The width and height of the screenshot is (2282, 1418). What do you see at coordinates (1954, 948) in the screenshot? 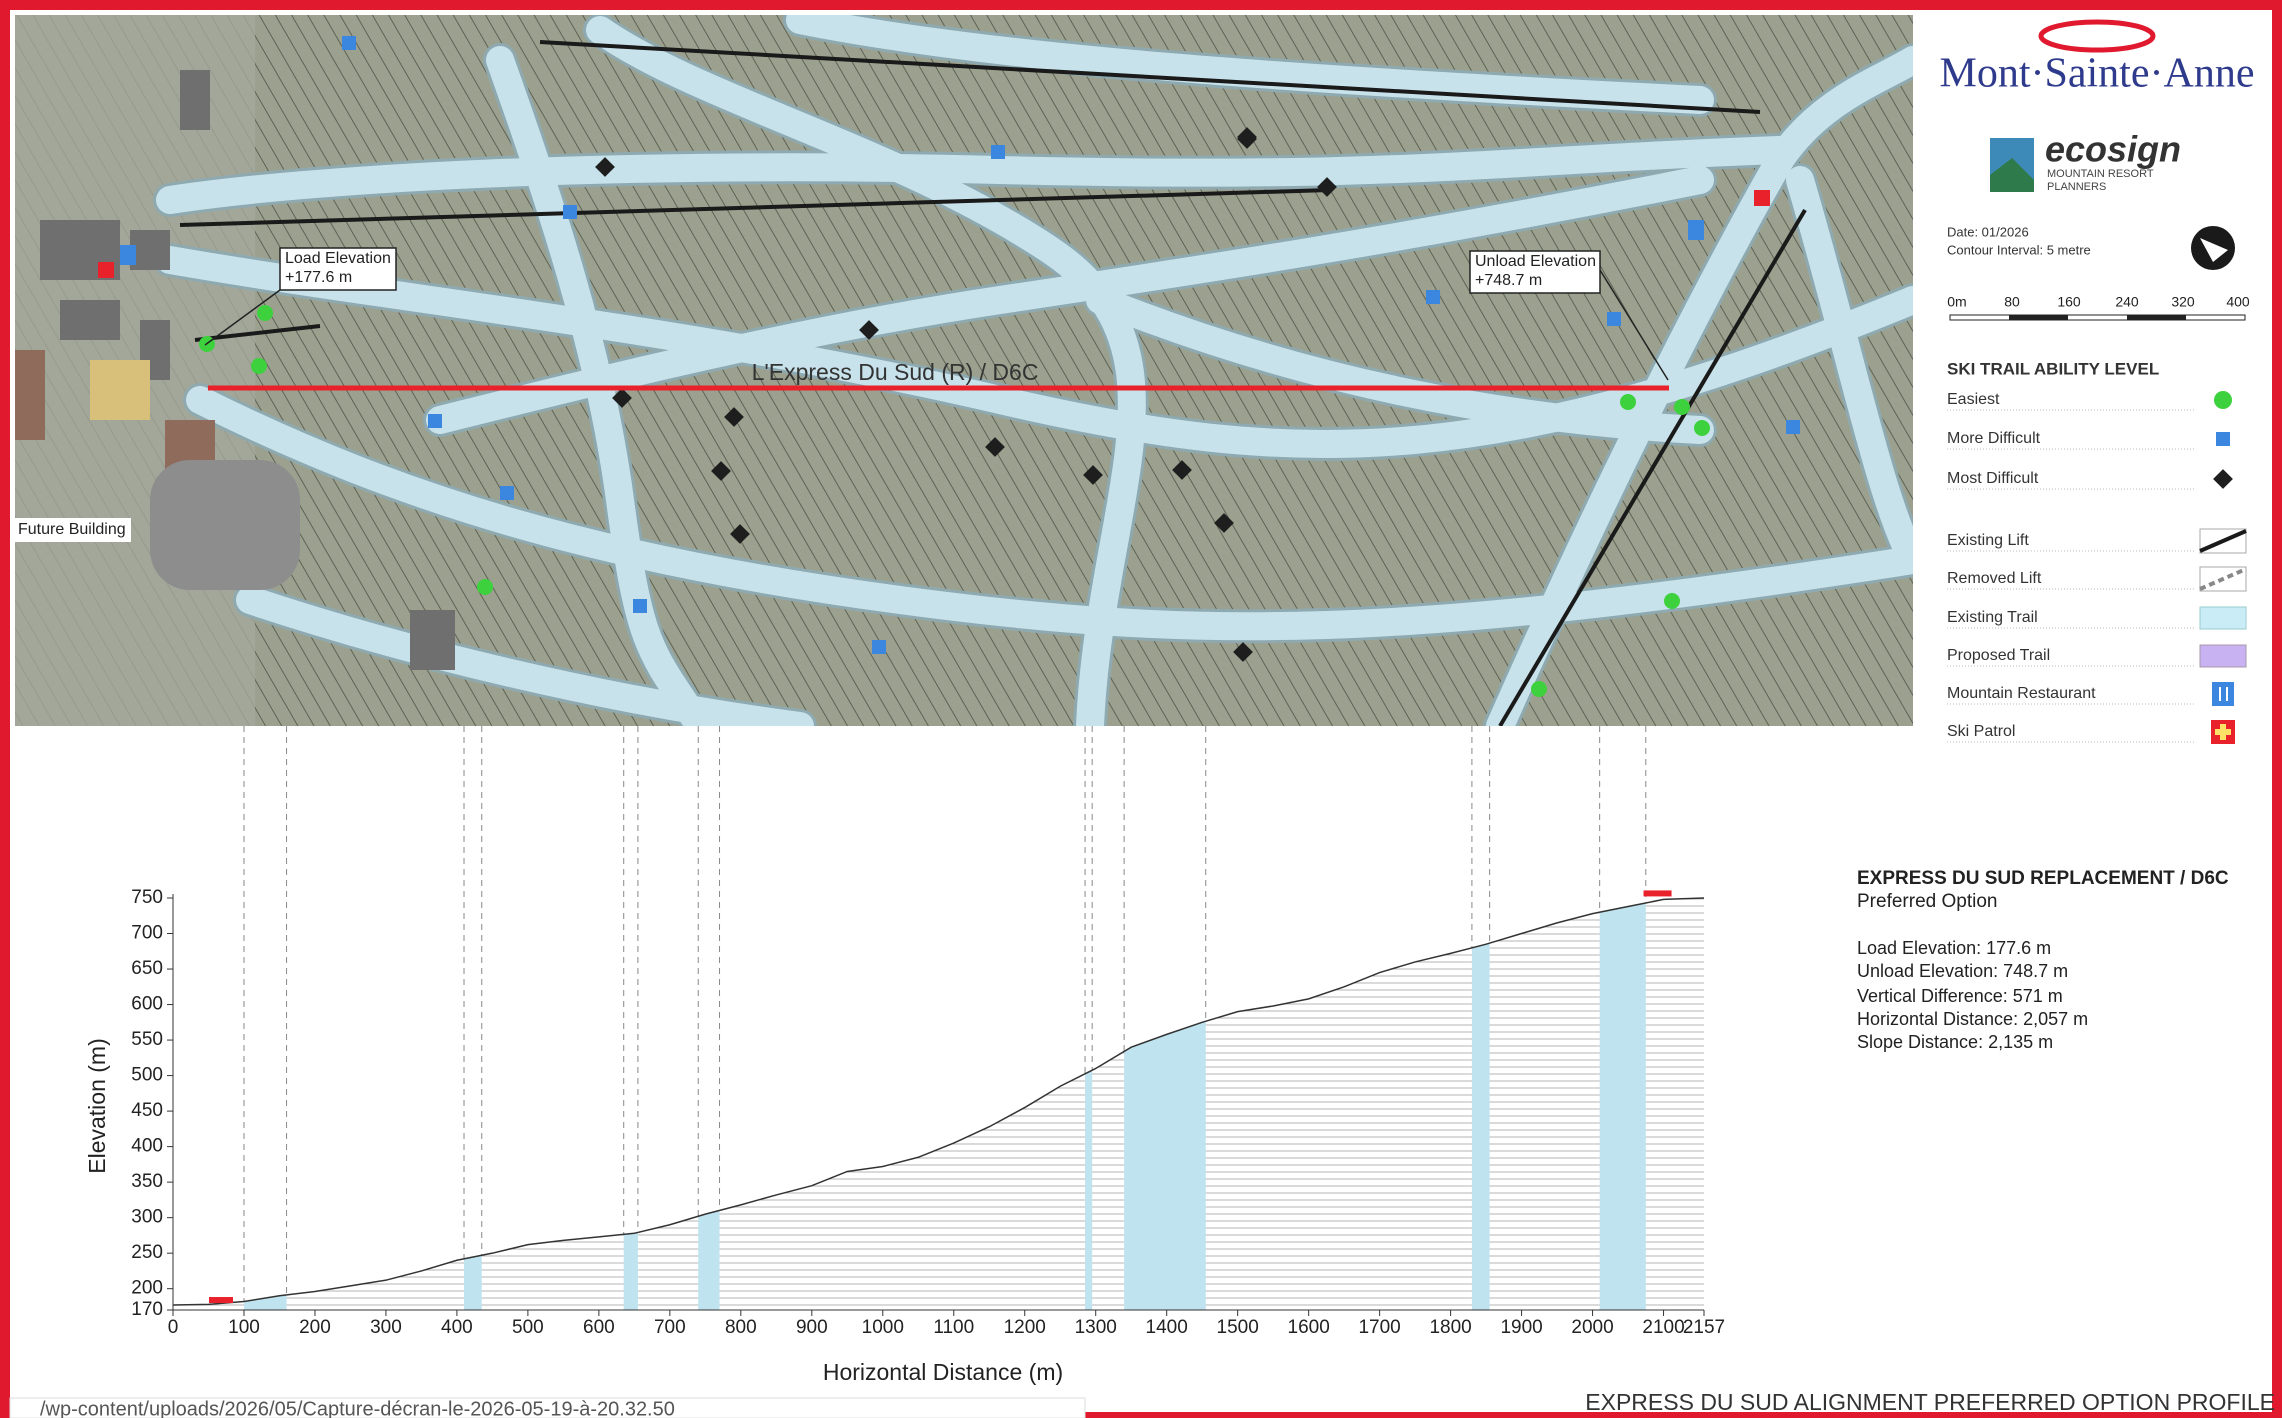
I see `profile-note: Load Elevation: 177.6 m` at bounding box center [1954, 948].